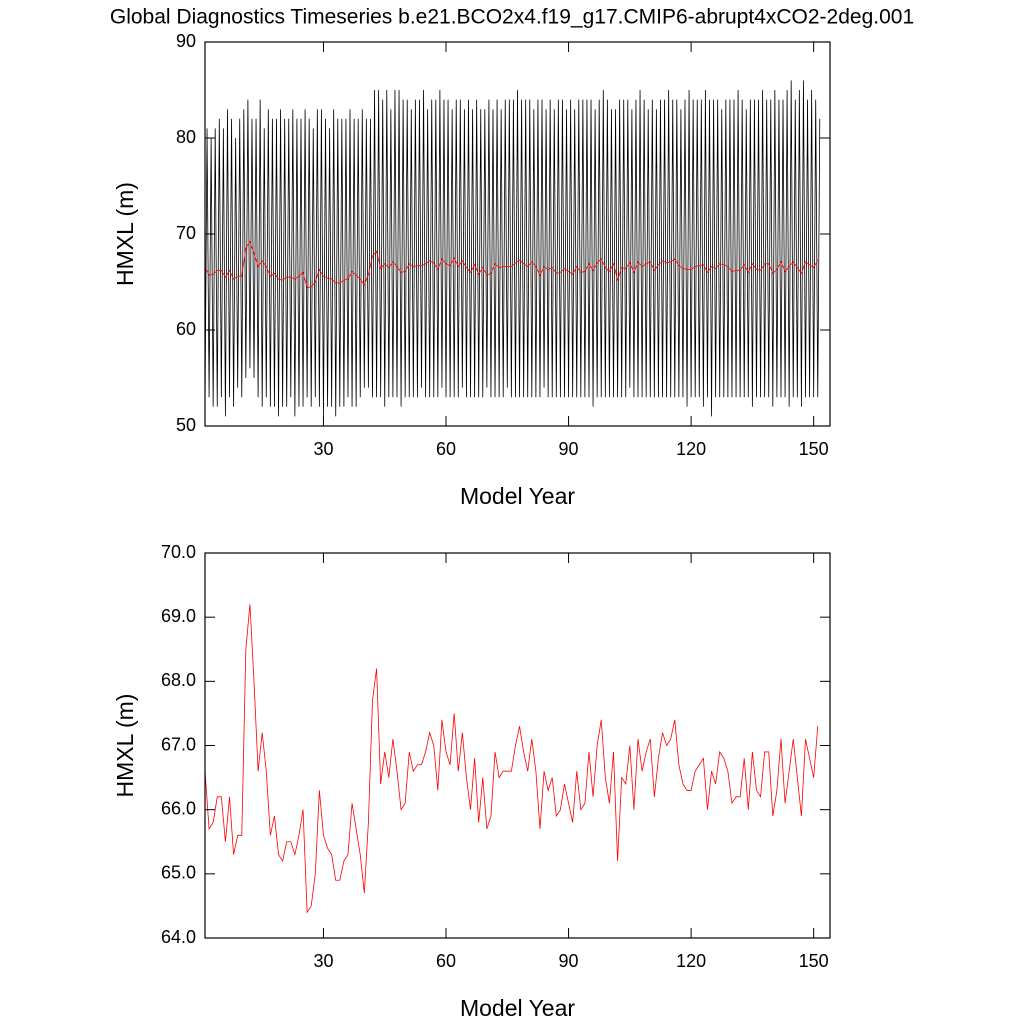 The width and height of the screenshot is (1024, 1024). What do you see at coordinates (186, 329) in the screenshot?
I see `y-tick-label: 60` at bounding box center [186, 329].